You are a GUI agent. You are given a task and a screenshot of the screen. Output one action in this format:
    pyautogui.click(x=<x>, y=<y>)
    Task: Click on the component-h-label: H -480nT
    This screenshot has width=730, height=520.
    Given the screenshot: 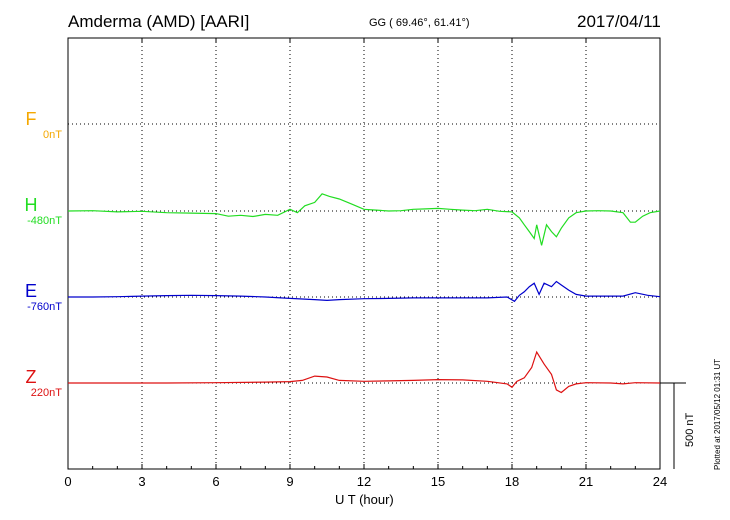 What is the action you would take?
    pyautogui.click(x=31, y=211)
    